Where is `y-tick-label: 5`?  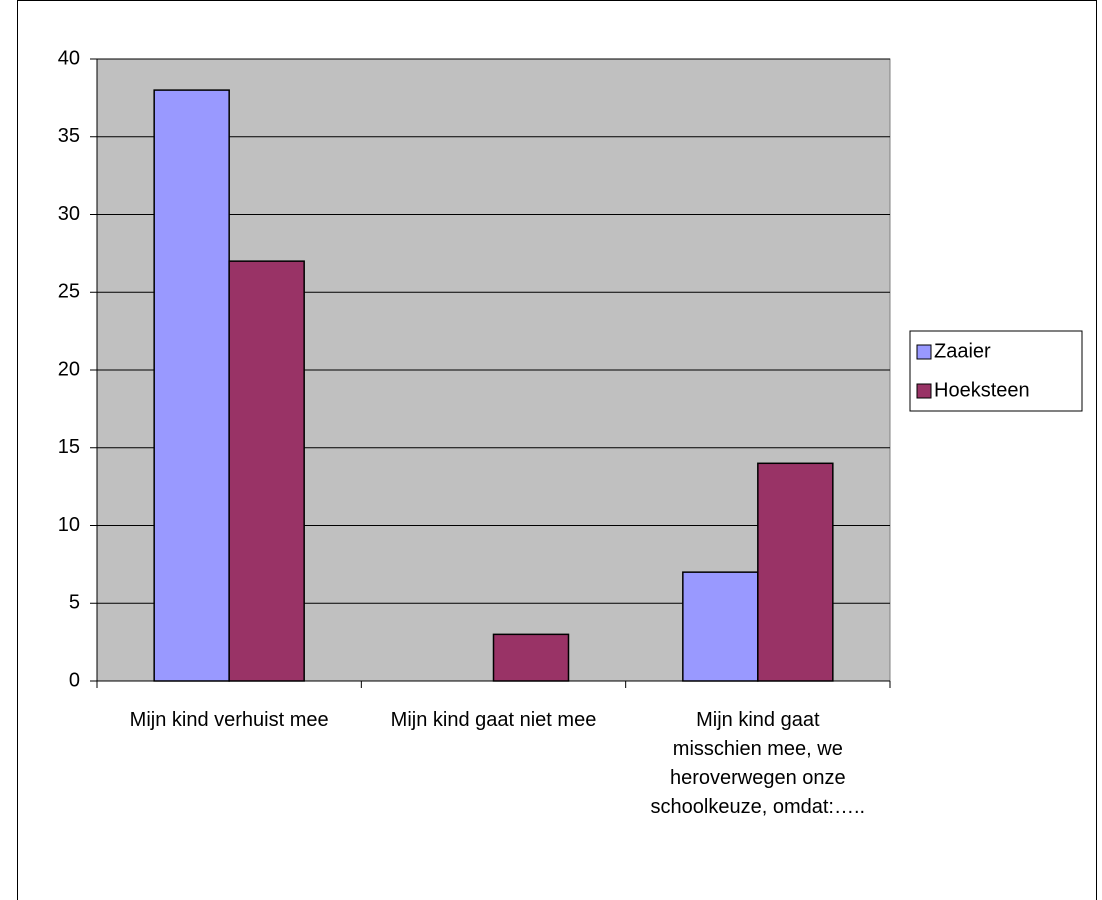
y-tick-label: 5 is located at coordinates (74, 603).